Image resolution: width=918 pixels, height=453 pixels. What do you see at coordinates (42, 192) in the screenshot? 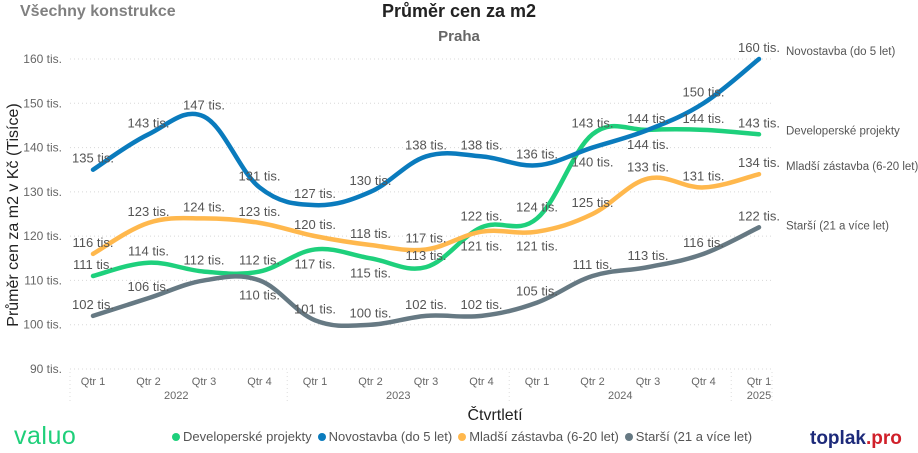
I see `y-tick-label: 130 tis.` at bounding box center [42, 192].